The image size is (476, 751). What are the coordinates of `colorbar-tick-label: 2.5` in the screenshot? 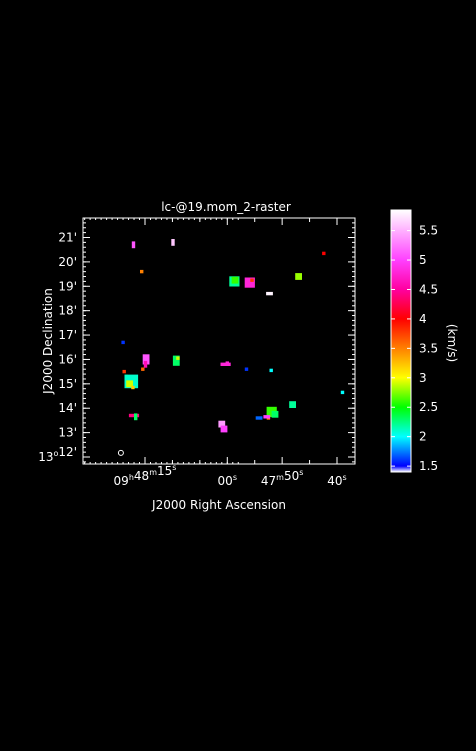 It's located at (428, 407).